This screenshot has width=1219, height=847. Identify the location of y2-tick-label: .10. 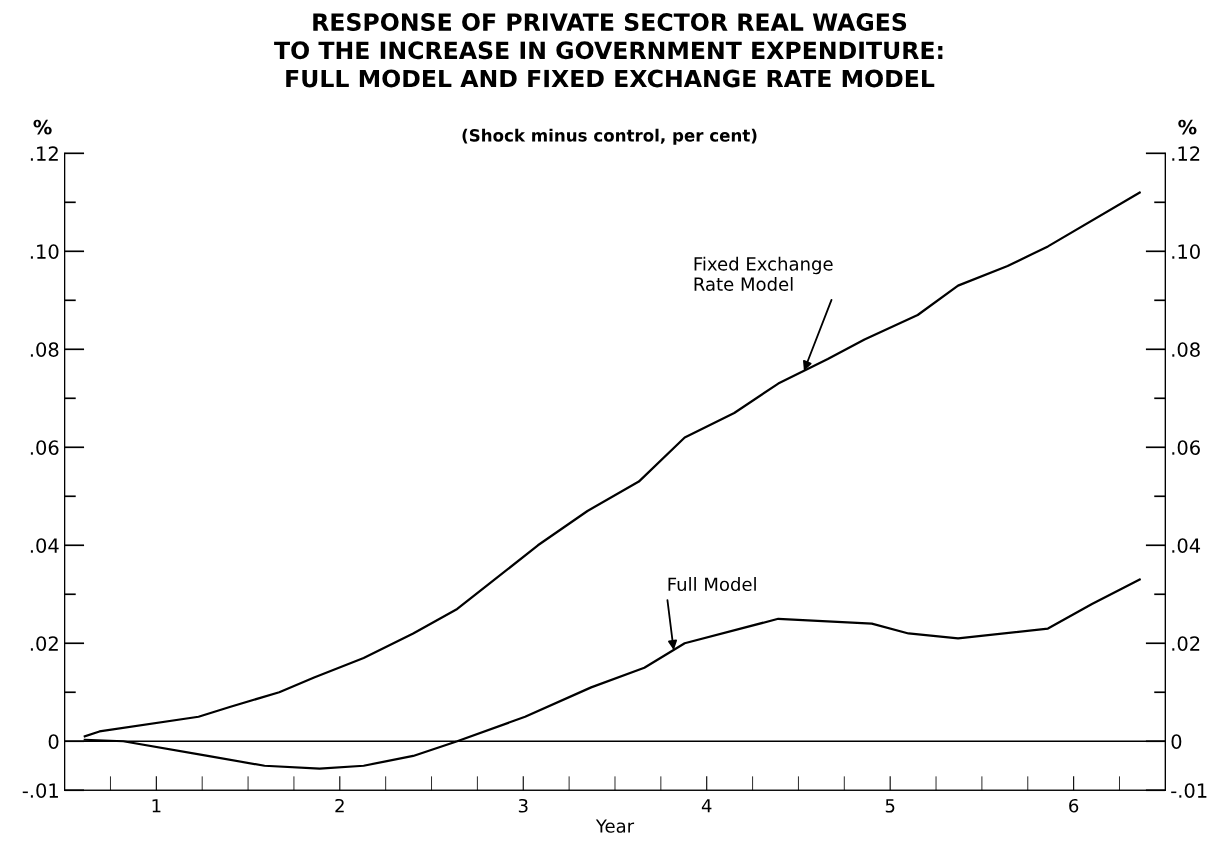
(1186, 251).